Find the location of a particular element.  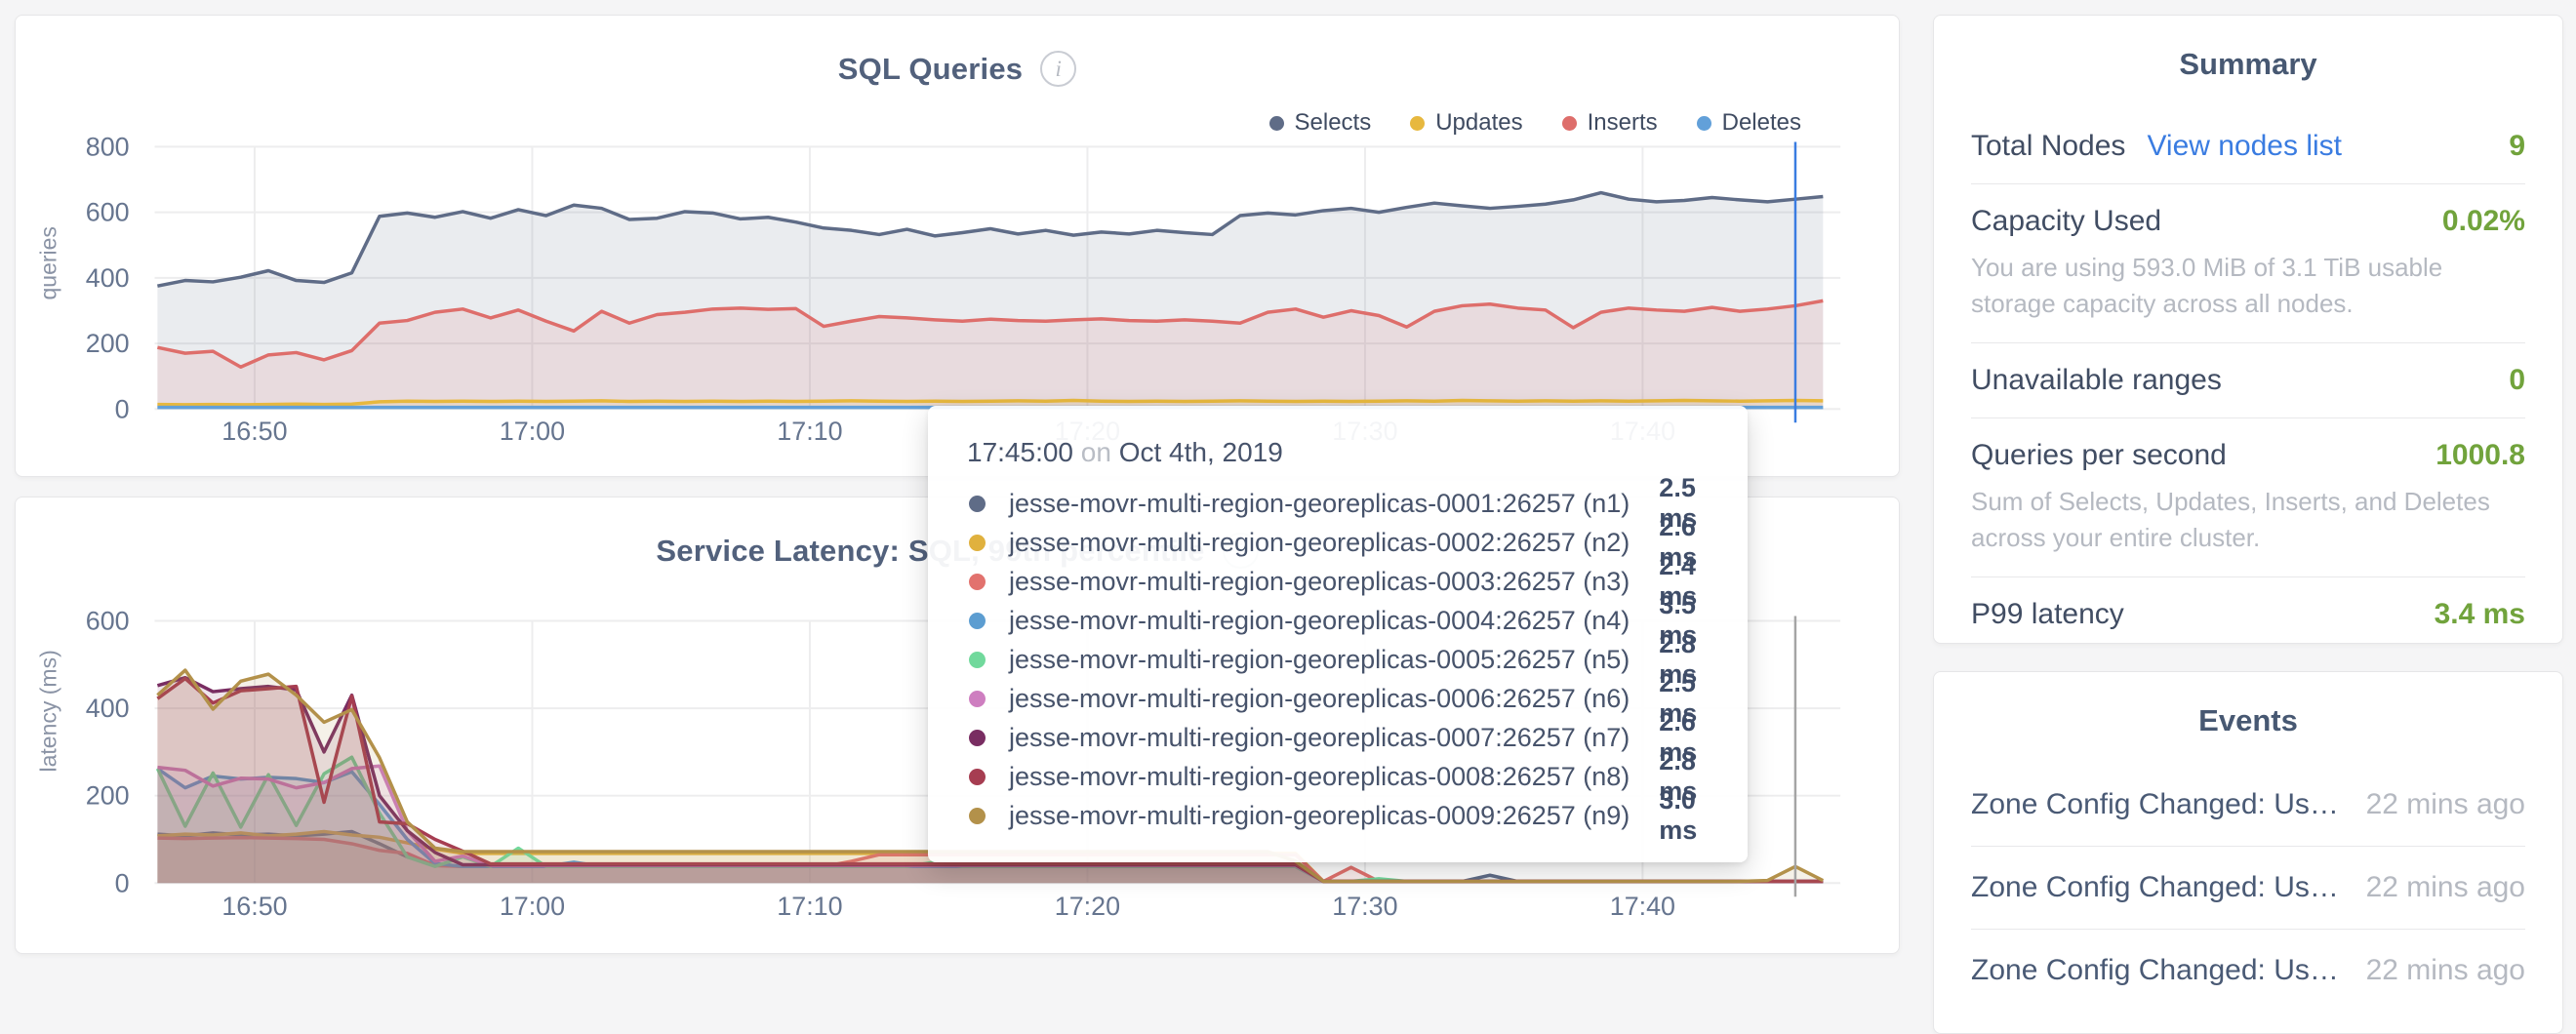

series-n4-area is located at coordinates (990, 826).